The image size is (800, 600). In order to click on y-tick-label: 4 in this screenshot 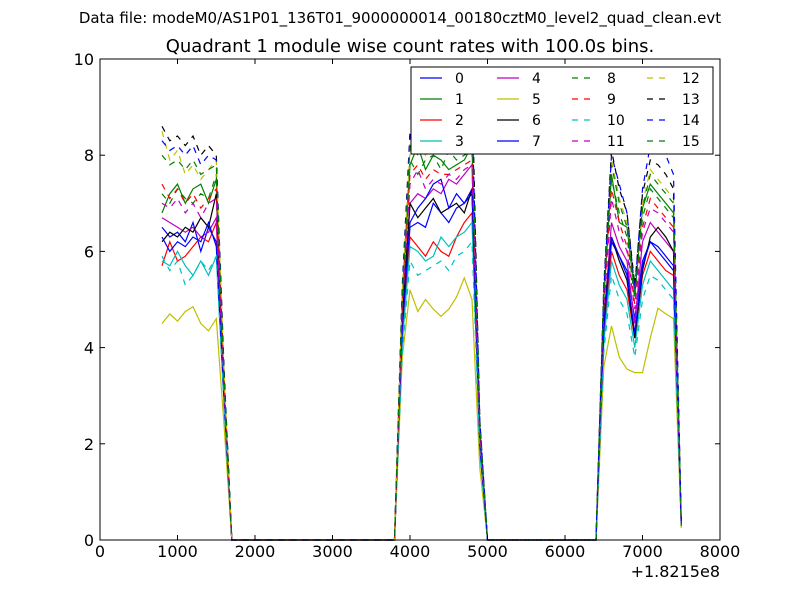, I will do `click(89, 348)`.